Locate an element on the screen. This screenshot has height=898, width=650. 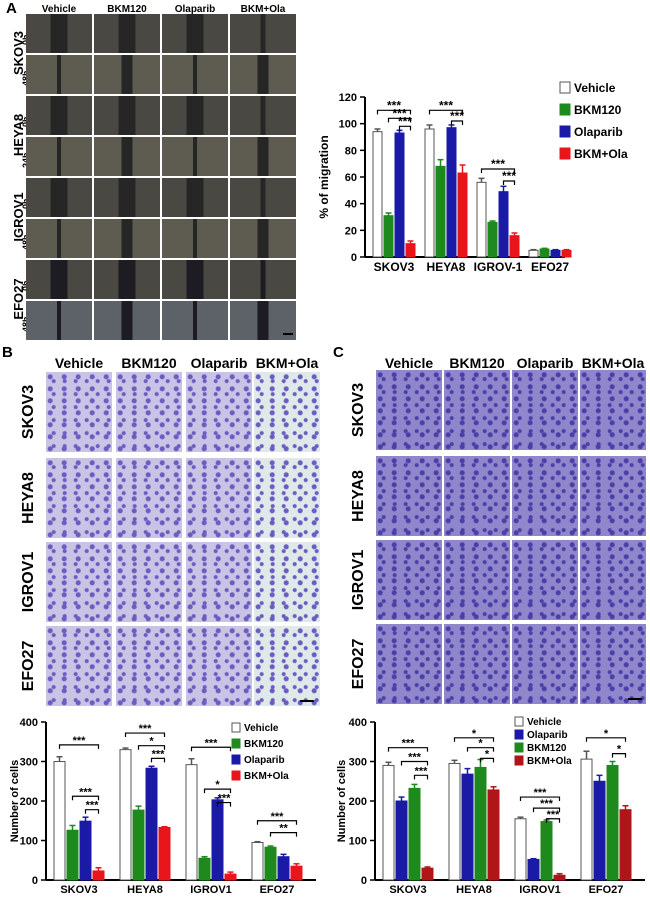
x-category-label: IGROV-1 is located at coordinates (498, 267).